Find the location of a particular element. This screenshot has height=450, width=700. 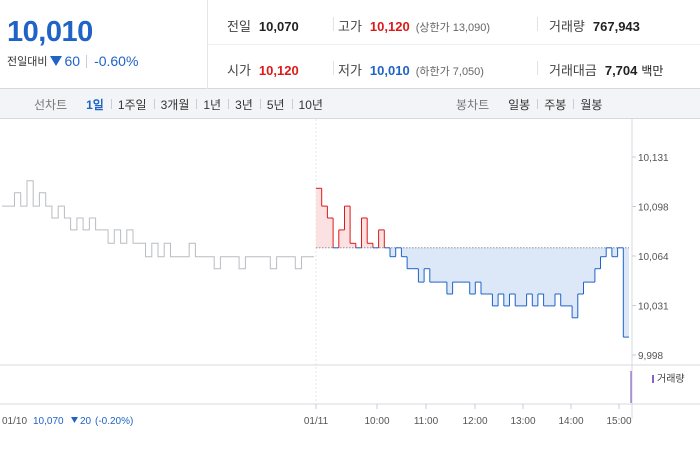

stat-unit: 백만 is located at coordinates (652, 71).